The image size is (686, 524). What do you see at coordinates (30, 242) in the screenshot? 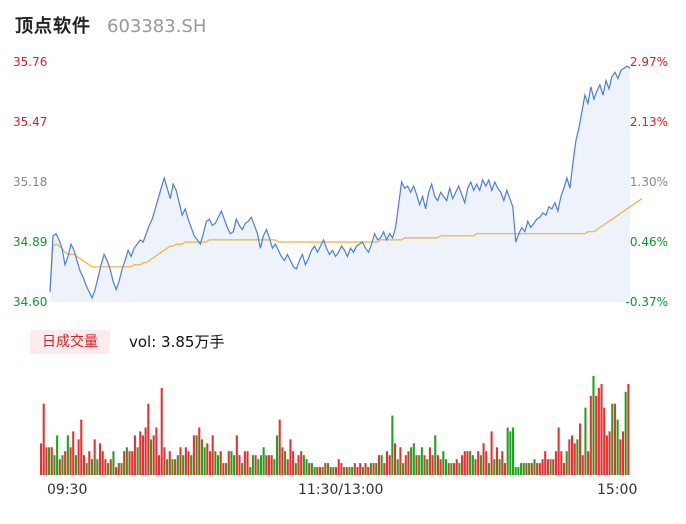
I see `price-label-4: 34.89` at bounding box center [30, 242].